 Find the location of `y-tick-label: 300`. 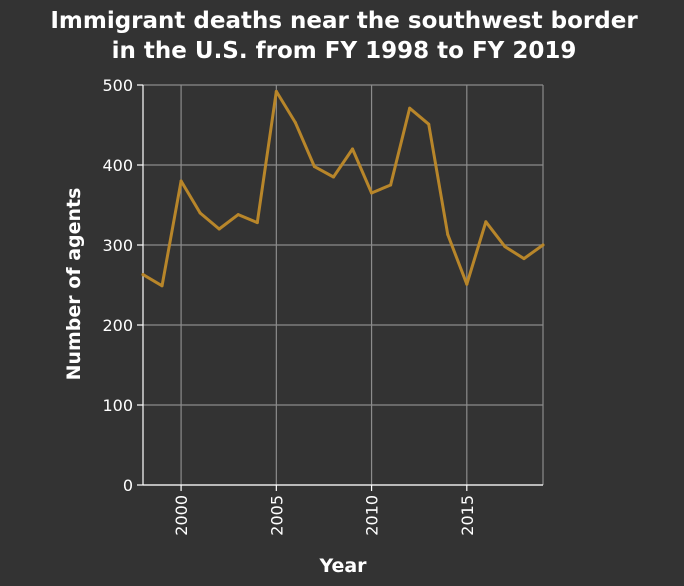

y-tick-label: 300 is located at coordinates (117, 245).